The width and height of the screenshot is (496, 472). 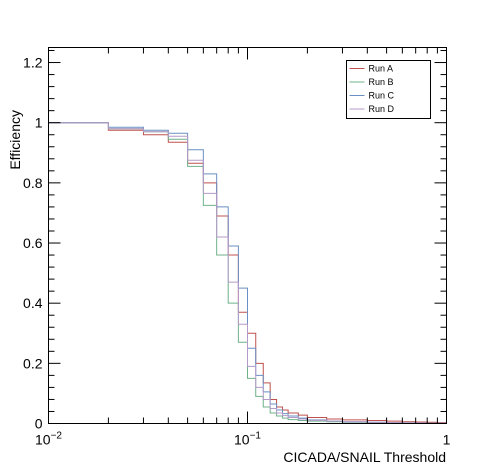 What do you see at coordinates (33, 243) in the screenshot?
I see `y-tick-label: 0.6` at bounding box center [33, 243].